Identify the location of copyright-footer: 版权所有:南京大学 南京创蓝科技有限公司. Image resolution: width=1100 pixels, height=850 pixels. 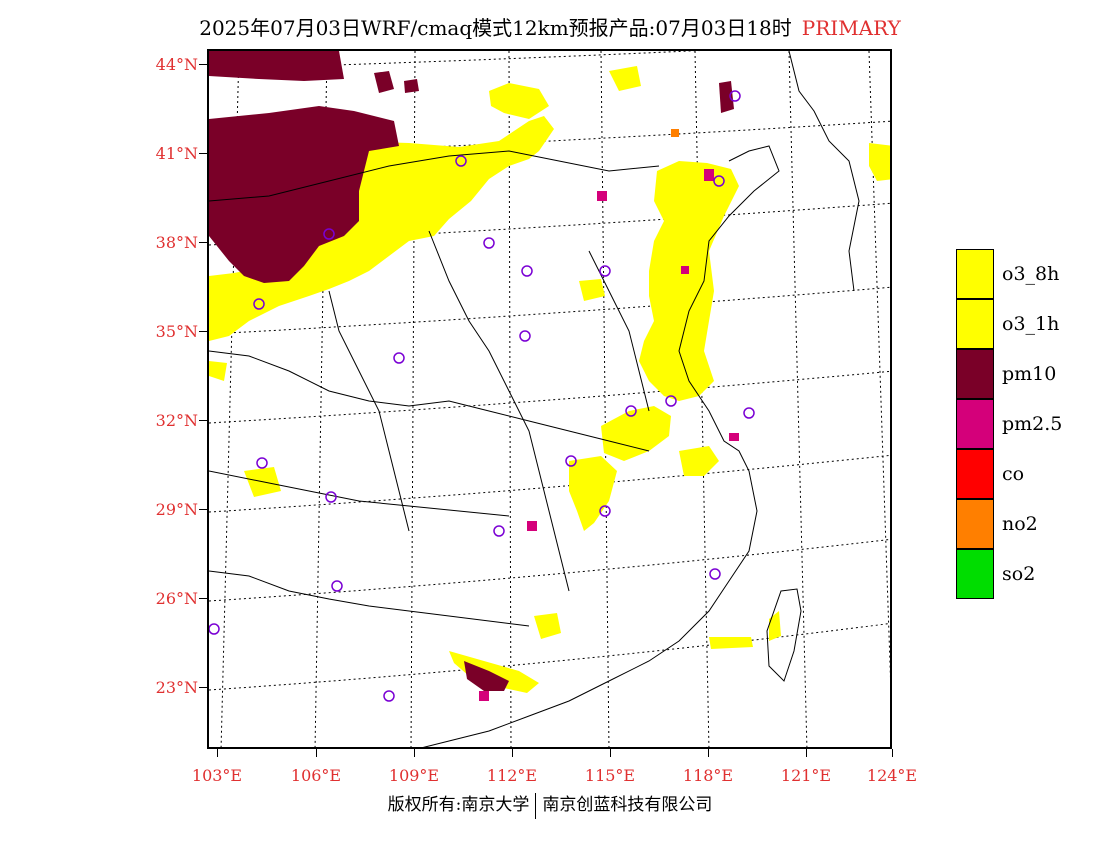
(550, 804).